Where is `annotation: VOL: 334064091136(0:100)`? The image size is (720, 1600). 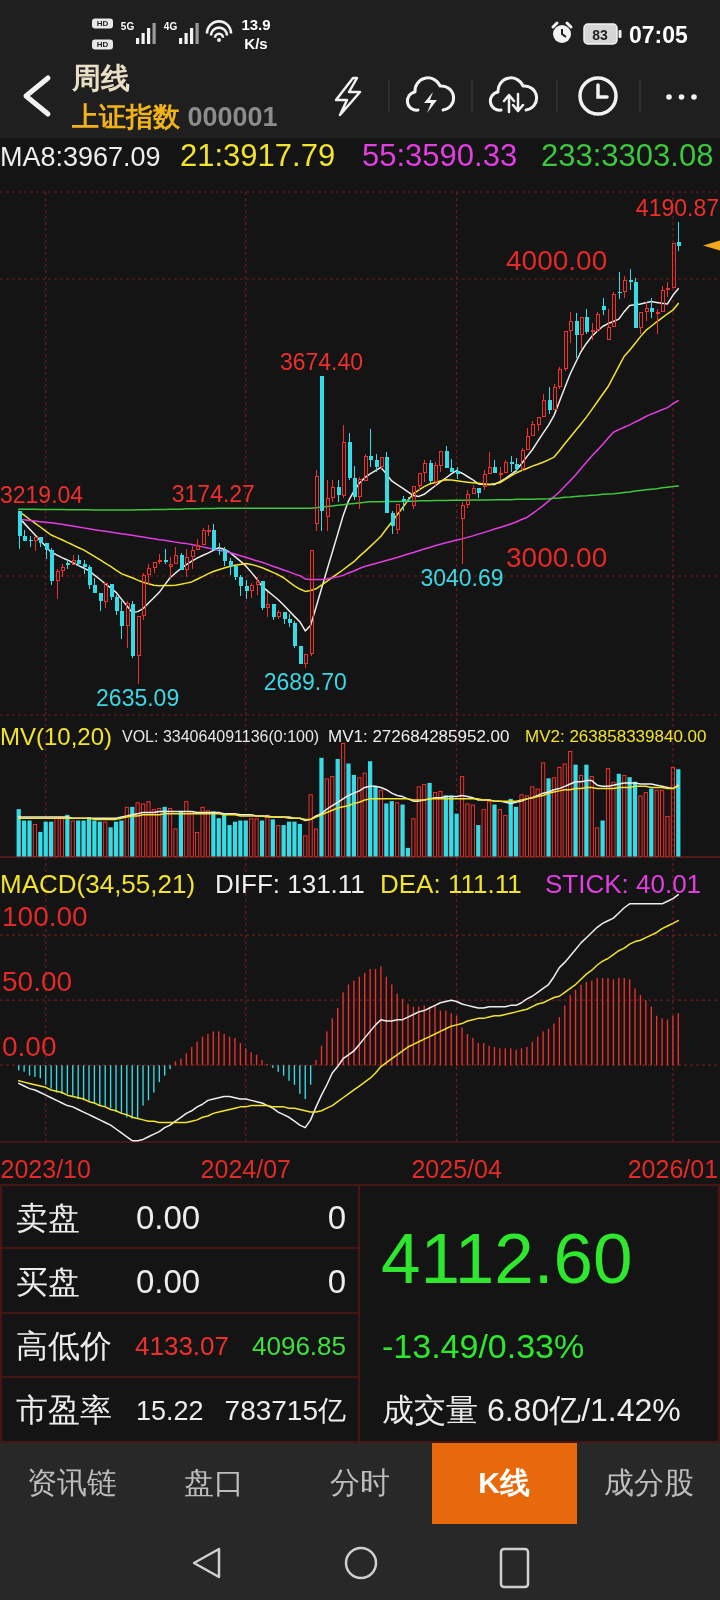
annotation: VOL: 334064091136(0:100) is located at coordinates (221, 736).